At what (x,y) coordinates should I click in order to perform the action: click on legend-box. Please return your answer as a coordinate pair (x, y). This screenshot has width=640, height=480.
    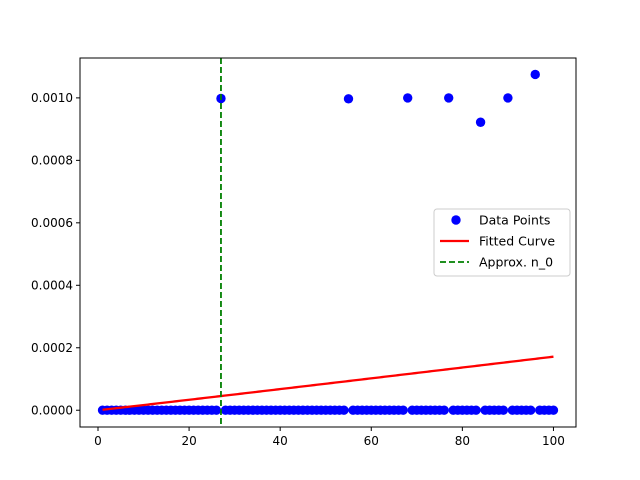
    Looking at the image, I should click on (502, 242).